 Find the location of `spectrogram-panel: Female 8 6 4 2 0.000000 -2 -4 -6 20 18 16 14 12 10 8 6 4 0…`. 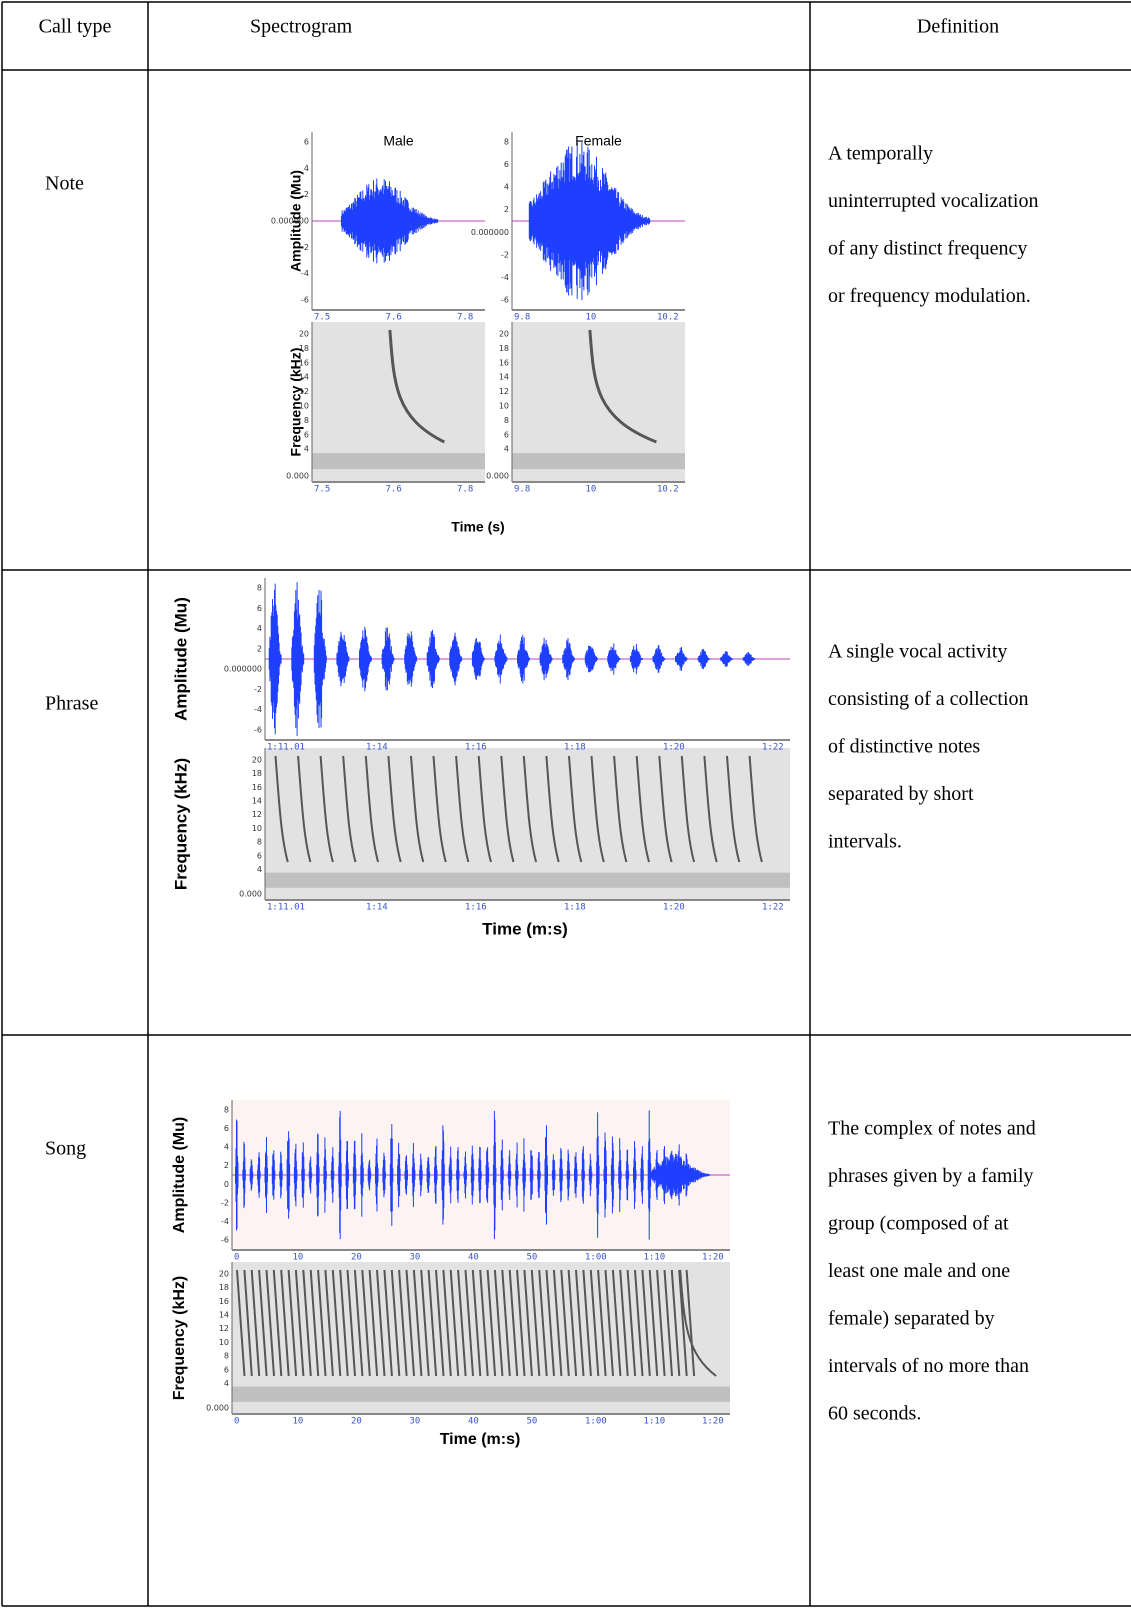

spectrogram-panel: Female 8 6 4 2 0.000000 -2 -4 -6 20 18 16 14 12 10 8 6 4 0… is located at coordinates (578, 313).